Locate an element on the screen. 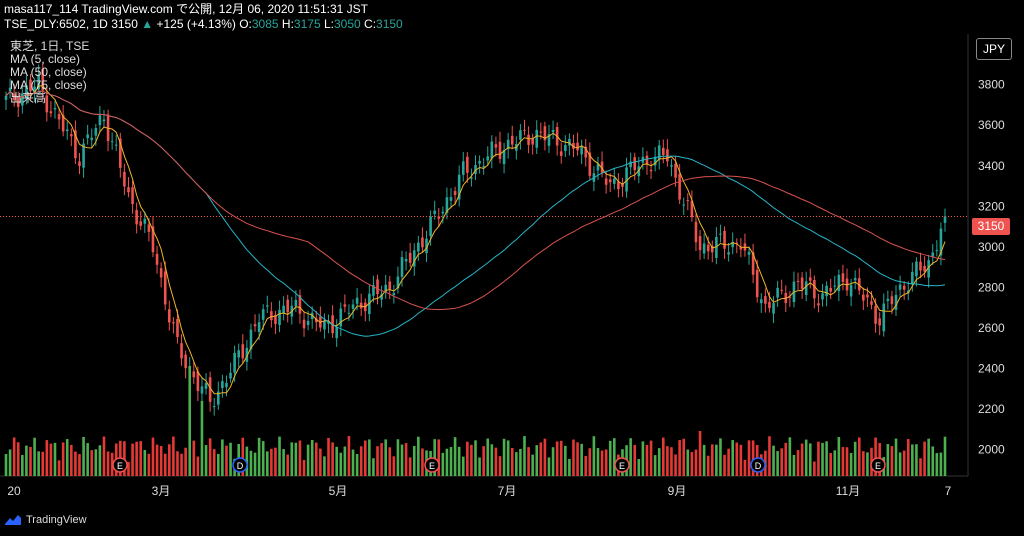 This screenshot has height=536, width=1024. x-tick-label: 7 is located at coordinates (948, 491).